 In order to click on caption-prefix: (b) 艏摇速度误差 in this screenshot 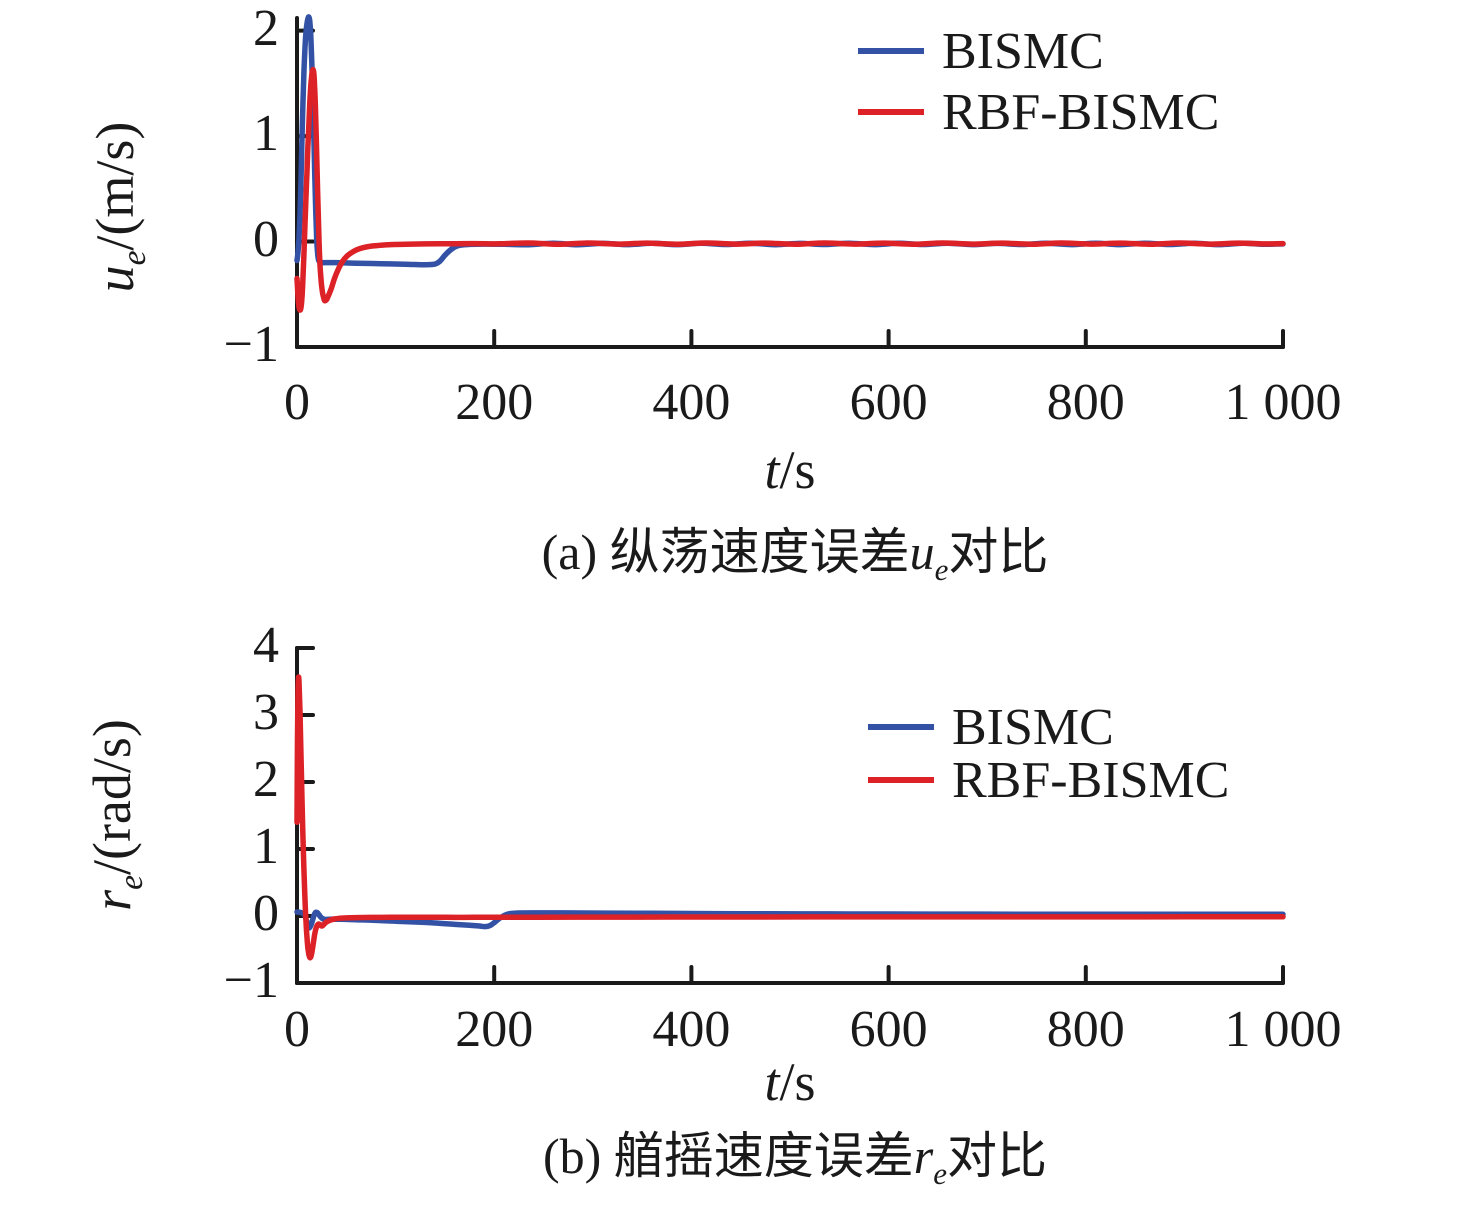, I will do `click(728, 1156)`.